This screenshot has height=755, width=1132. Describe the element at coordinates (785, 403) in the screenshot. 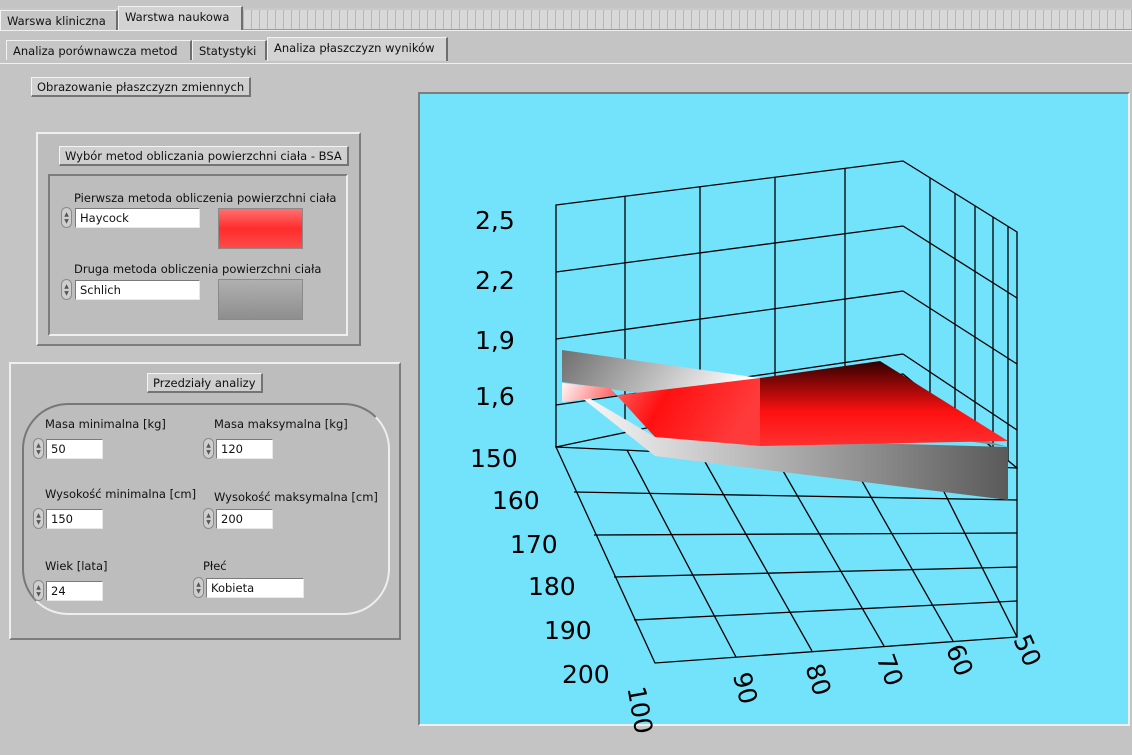

I see `surface-red` at that location.